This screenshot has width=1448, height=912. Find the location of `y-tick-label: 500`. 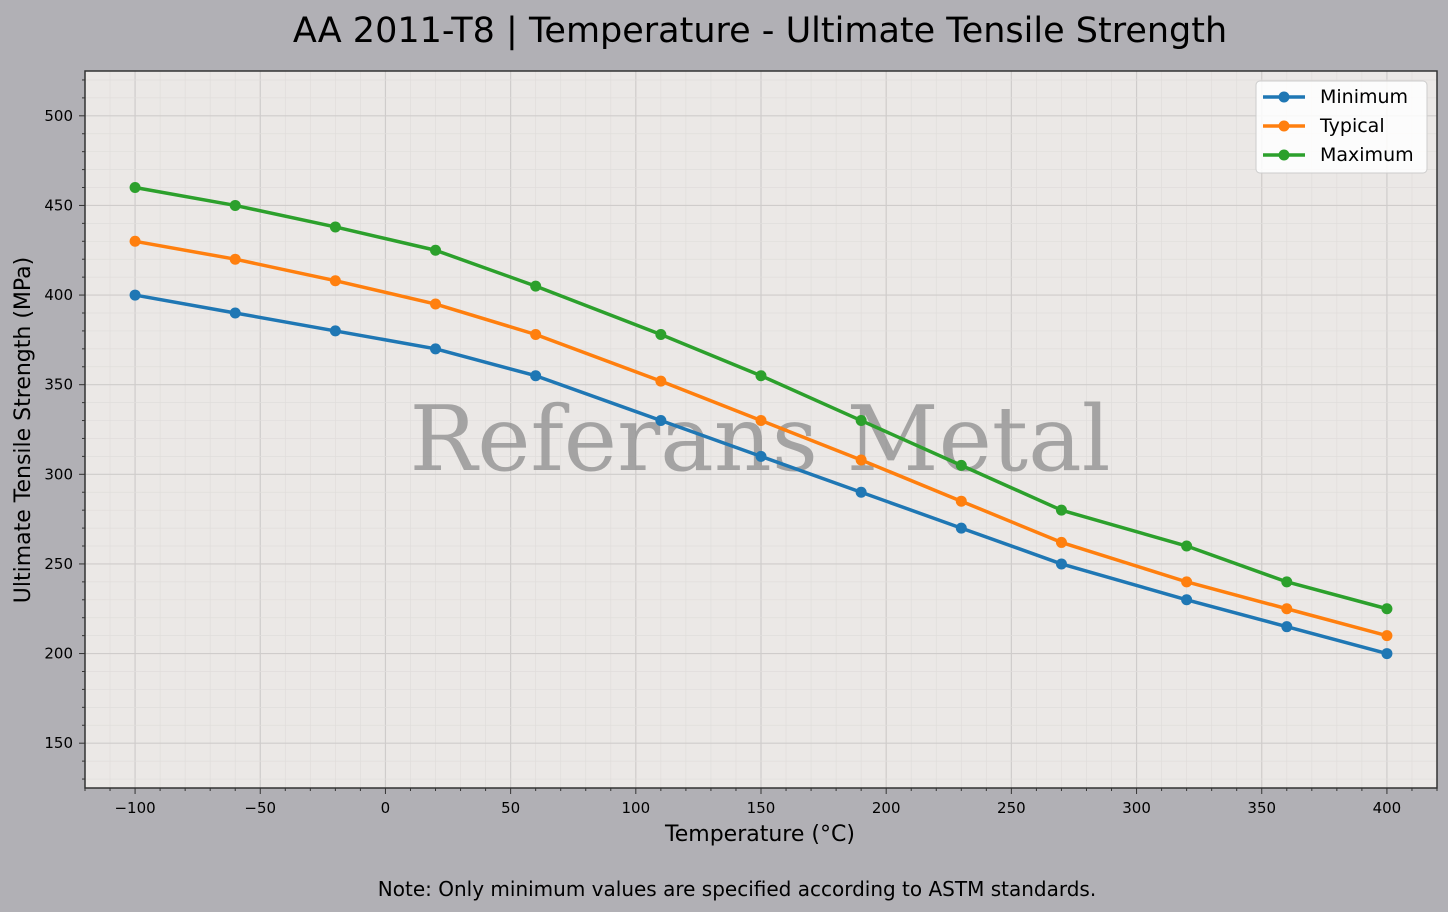

y-tick-label: 500 is located at coordinates (58, 116).